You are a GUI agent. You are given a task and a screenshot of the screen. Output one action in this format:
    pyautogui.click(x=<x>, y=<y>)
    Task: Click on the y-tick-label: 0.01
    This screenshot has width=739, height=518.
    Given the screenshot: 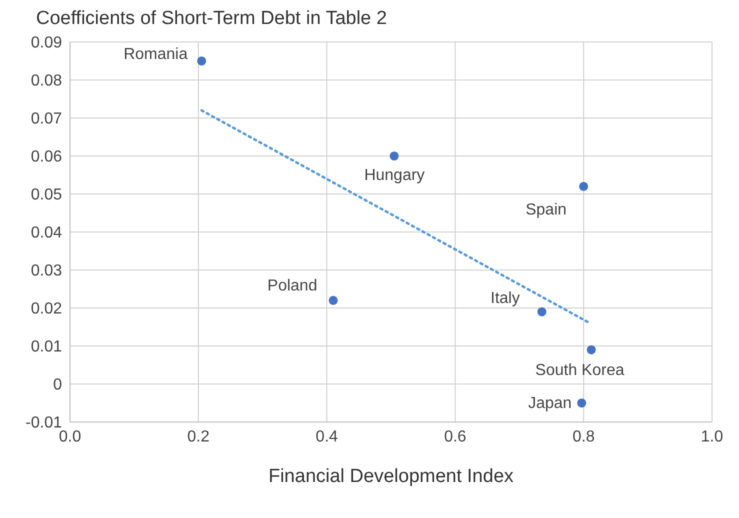 What is the action you would take?
    pyautogui.click(x=46, y=347)
    